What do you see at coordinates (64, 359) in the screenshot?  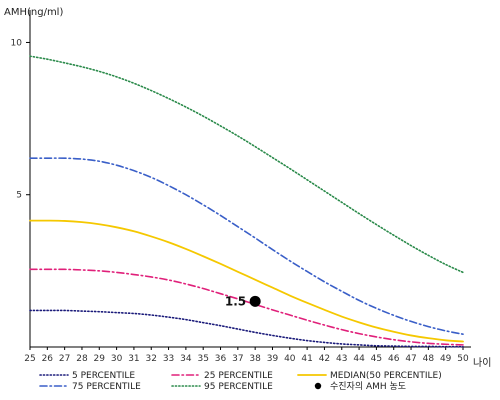 I see `x-tick-label: 27` at bounding box center [64, 359].